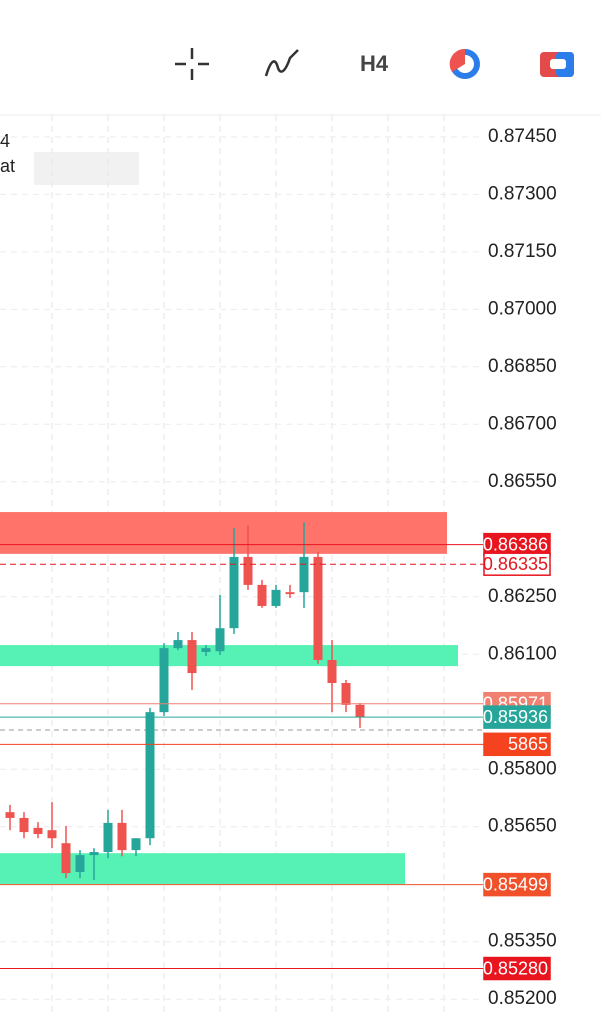  Describe the element at coordinates (528, 744) in the screenshot. I see `price-label: 5865` at that location.